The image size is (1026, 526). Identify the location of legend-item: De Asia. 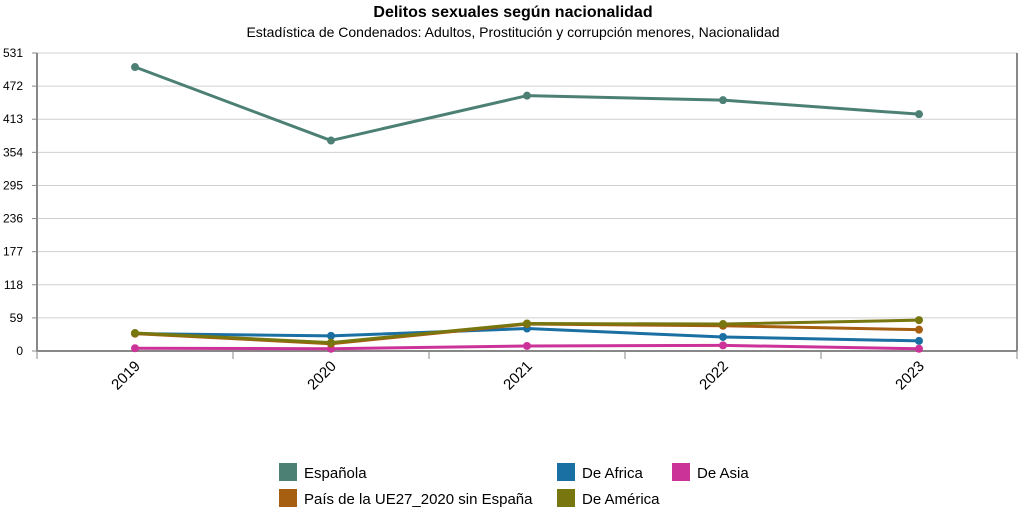
(710, 472).